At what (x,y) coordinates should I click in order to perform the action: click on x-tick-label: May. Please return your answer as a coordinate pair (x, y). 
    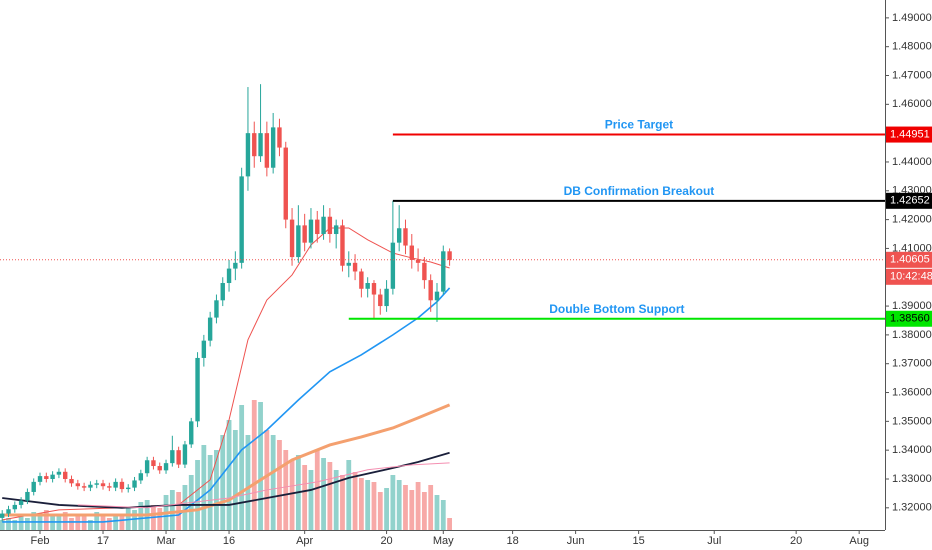
    Looking at the image, I should click on (443, 541).